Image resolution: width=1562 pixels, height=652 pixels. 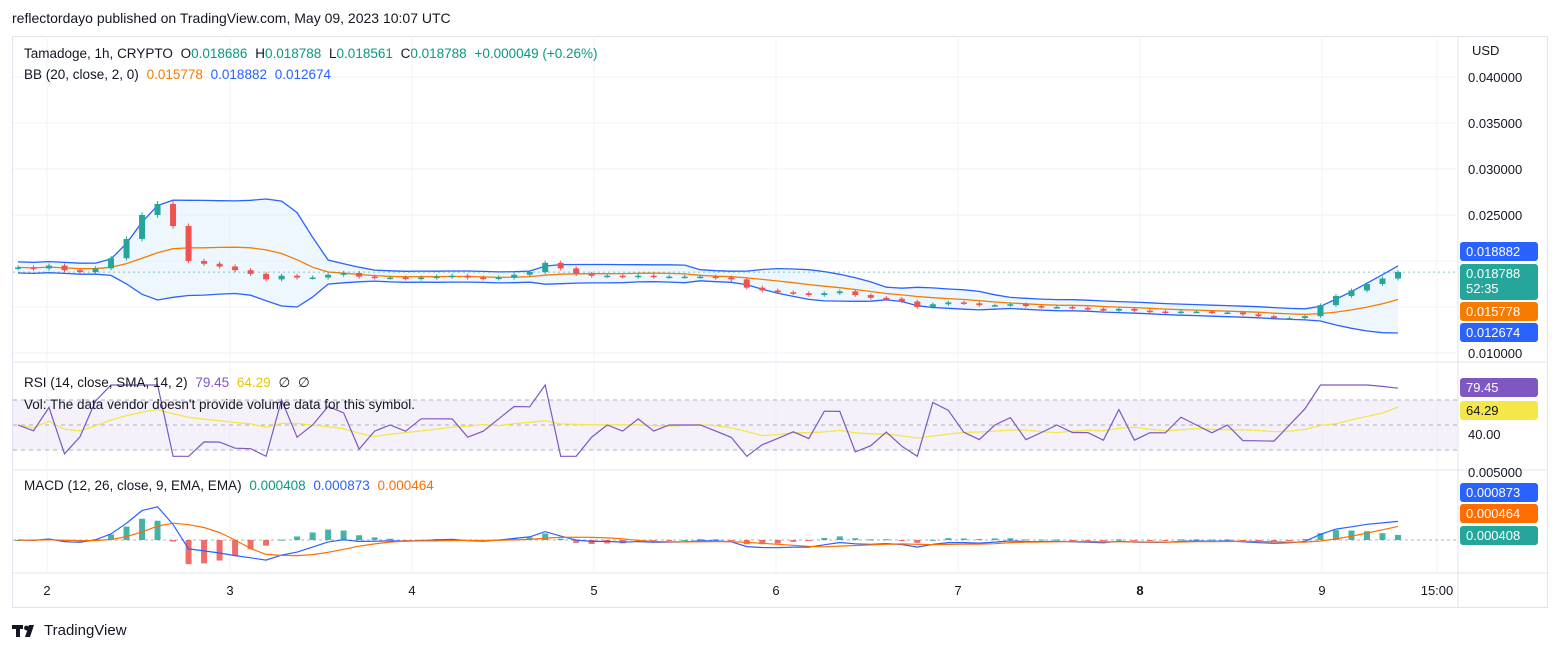 What do you see at coordinates (85, 630) in the screenshot?
I see `brand-label: TradingView` at bounding box center [85, 630].